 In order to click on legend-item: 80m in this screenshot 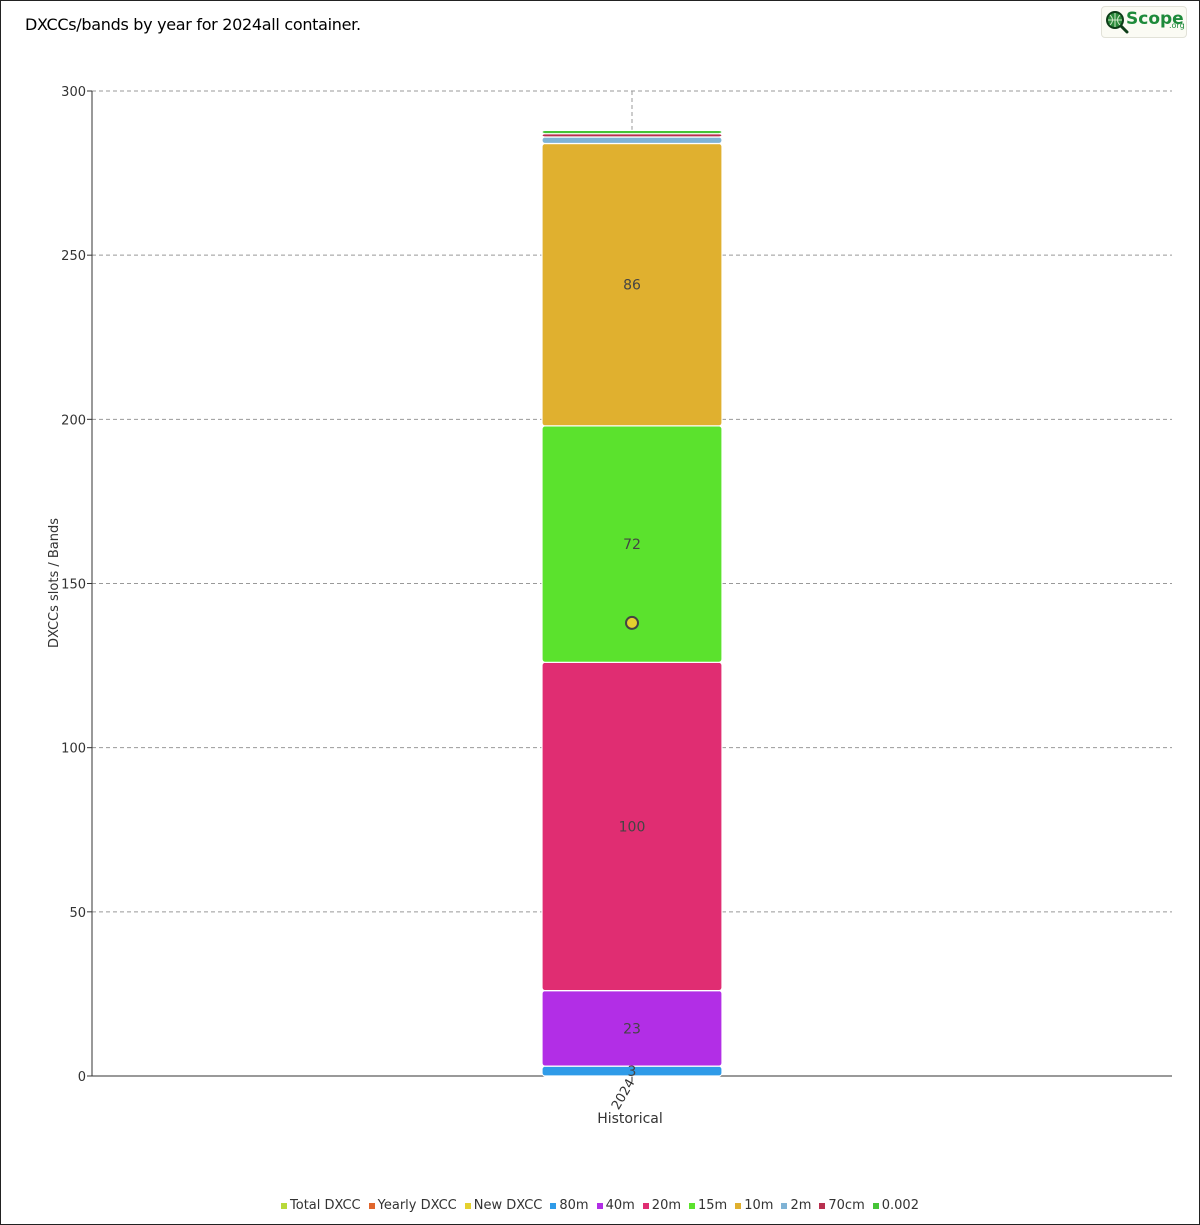, I will do `click(569, 1205)`.